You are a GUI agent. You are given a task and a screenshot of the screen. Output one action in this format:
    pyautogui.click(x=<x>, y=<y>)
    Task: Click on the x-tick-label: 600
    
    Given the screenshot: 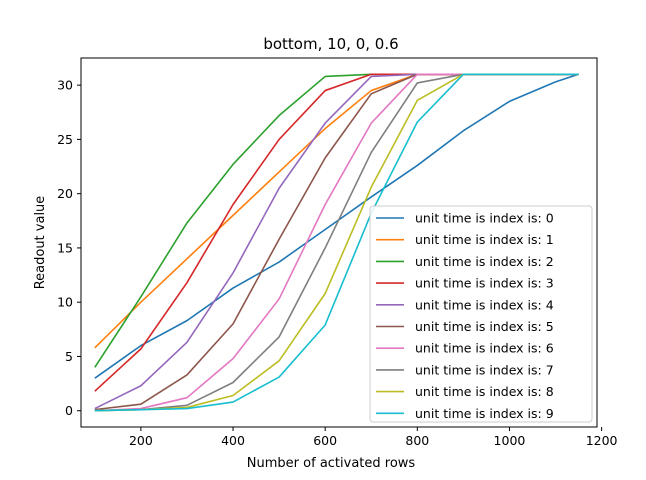 What is the action you would take?
    pyautogui.click(x=325, y=440)
    